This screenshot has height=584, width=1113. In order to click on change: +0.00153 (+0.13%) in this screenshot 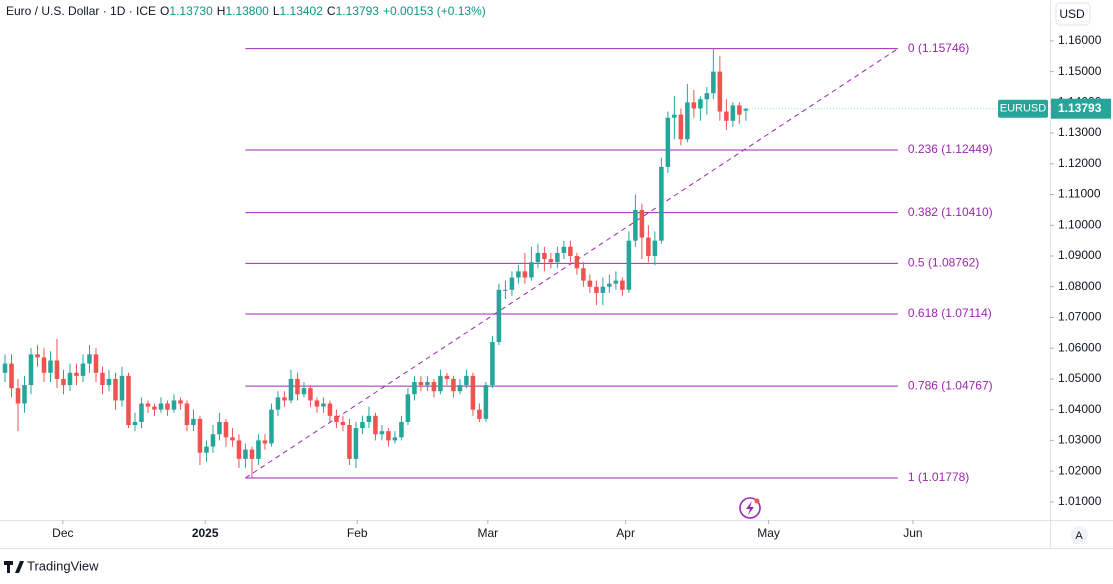, I will do `click(434, 11)`.